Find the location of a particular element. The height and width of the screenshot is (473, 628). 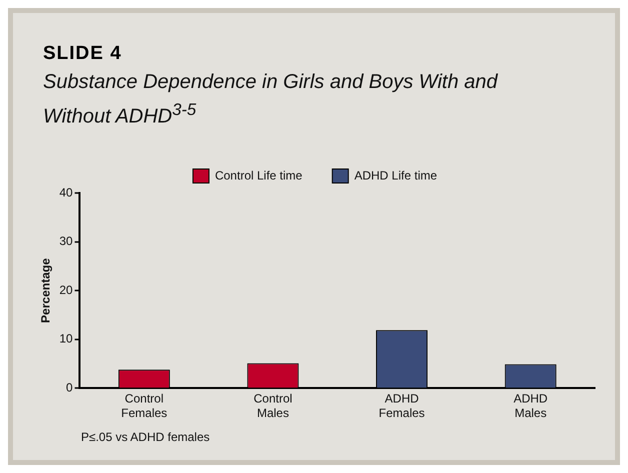

chart-subtitle: Substance Dependence in Girls and Boys With and Without ADHD$^{3-5}$ is located at coordinates (271, 100).